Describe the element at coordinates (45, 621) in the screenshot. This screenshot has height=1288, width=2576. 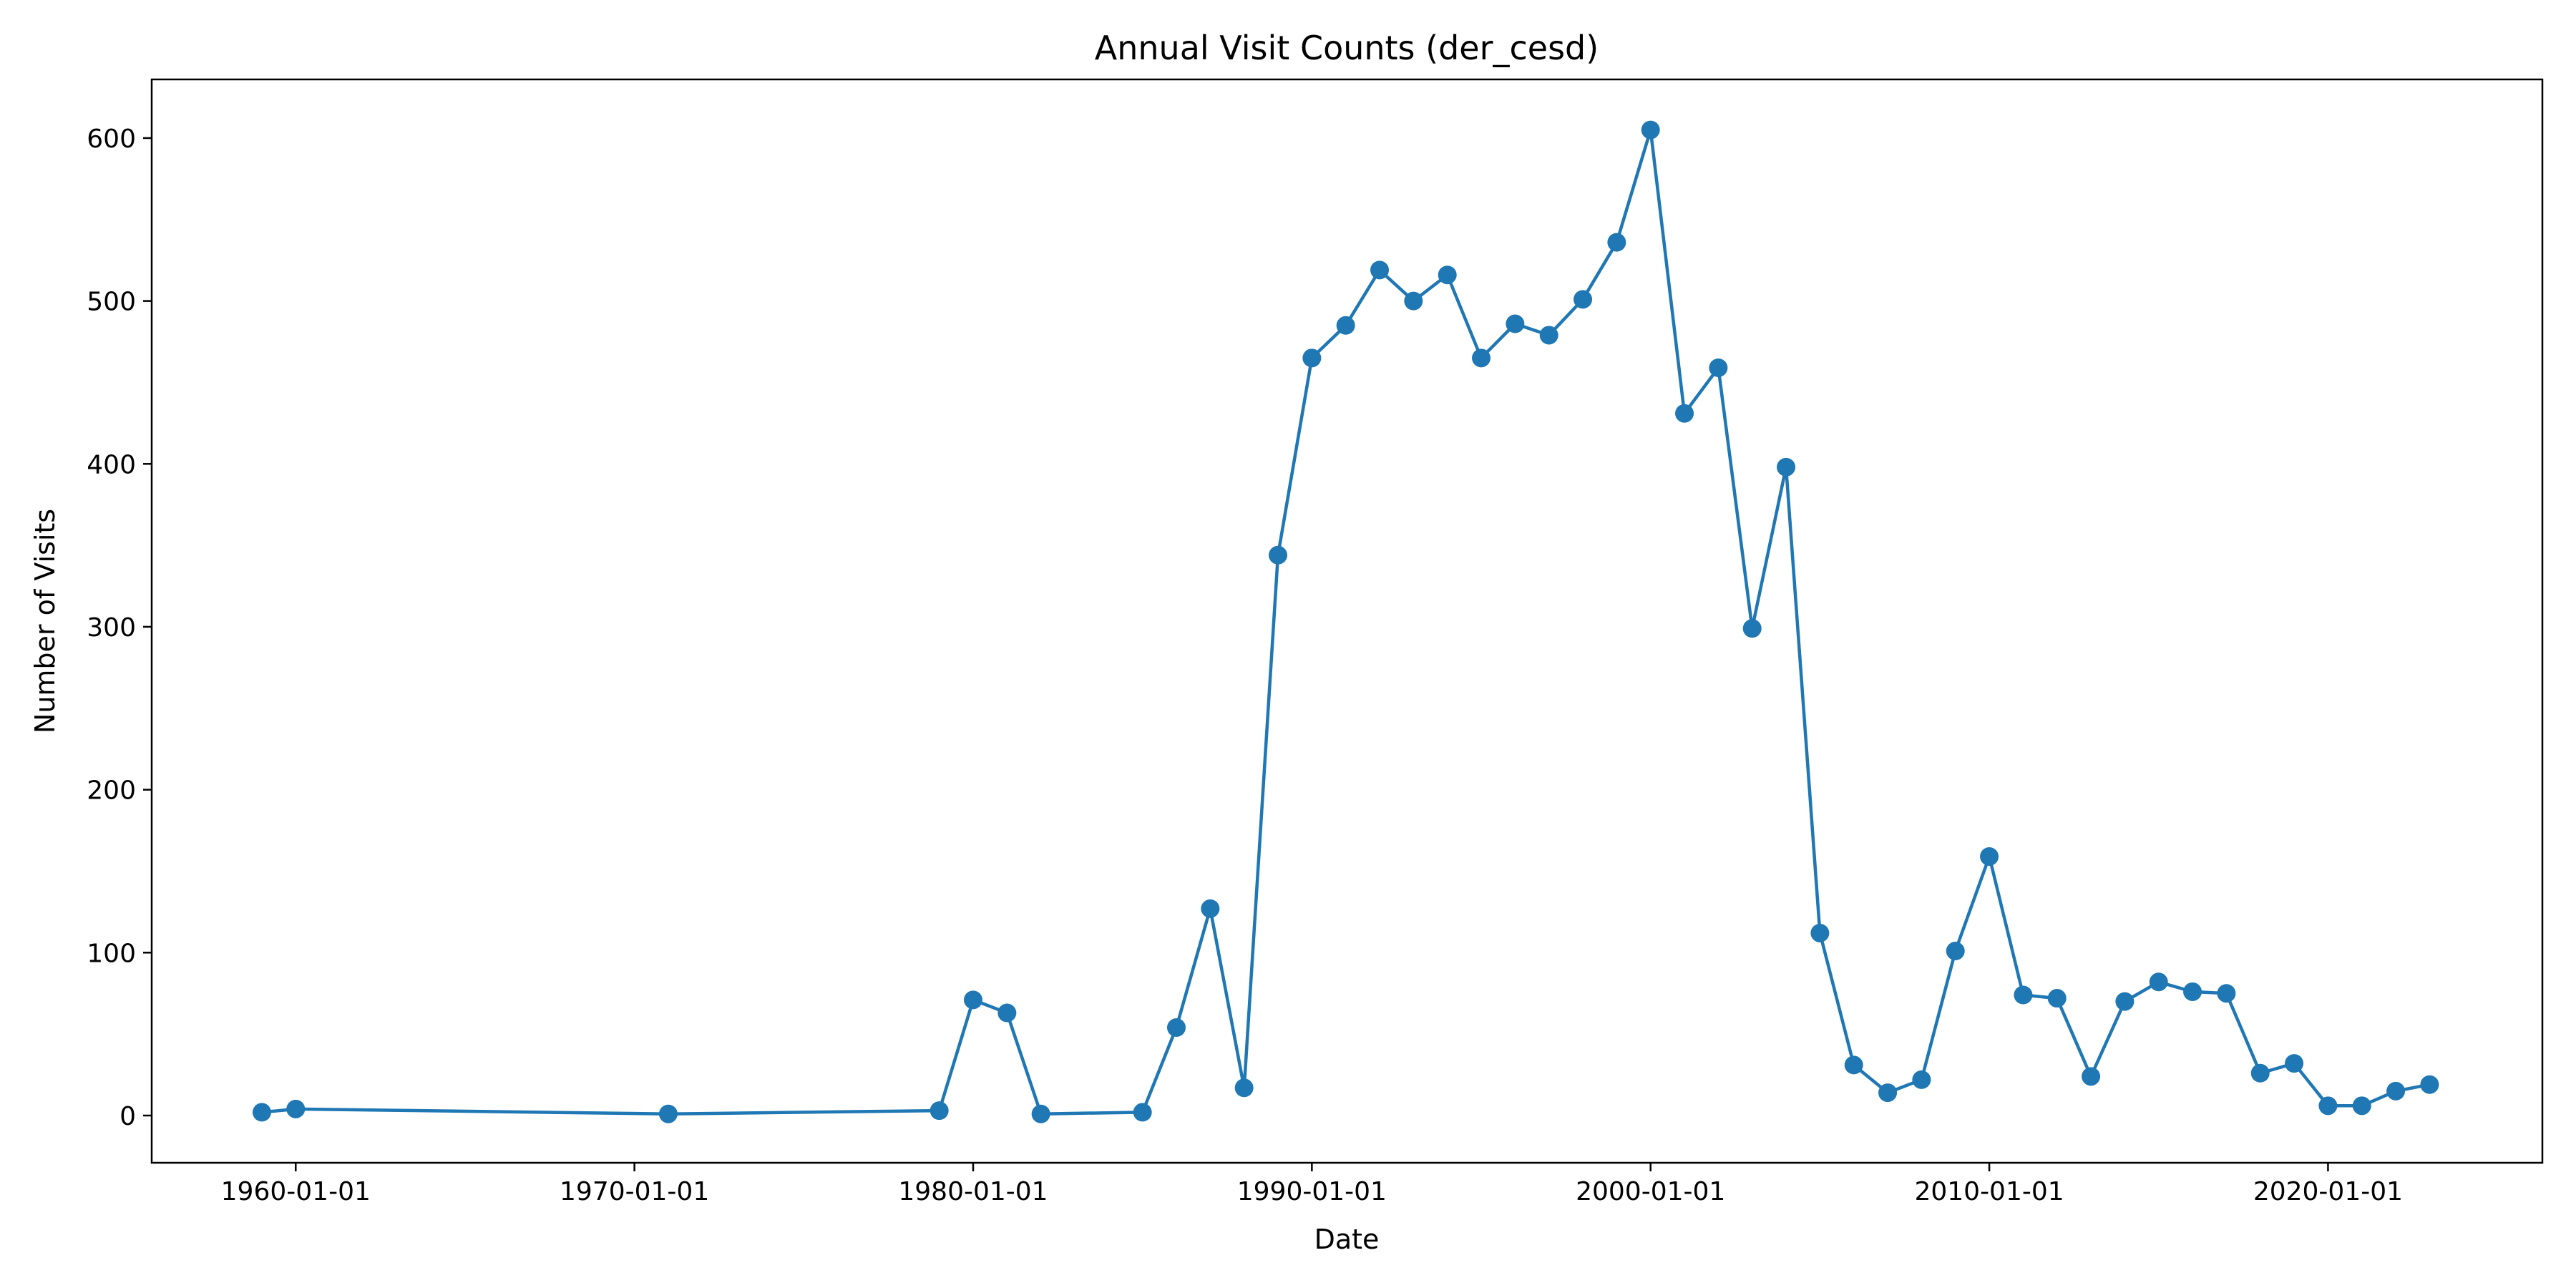
I see `y-axis-label: Number of Visits` at that location.